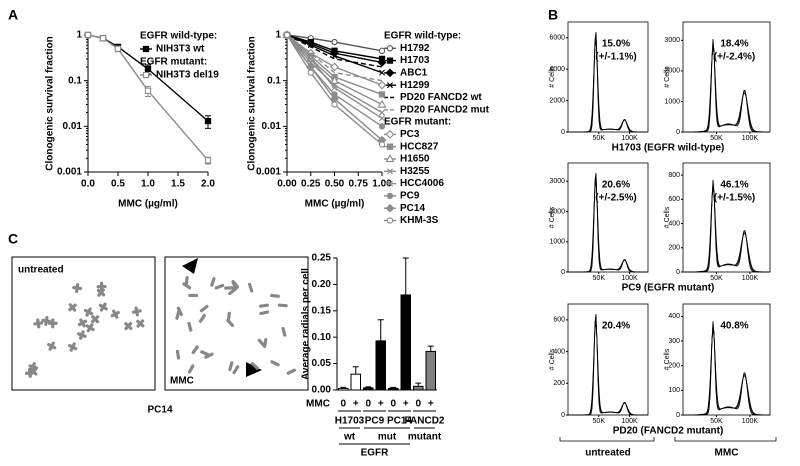 This screenshot has width=800, height=466. What do you see at coordinates (425, 437) in the screenshot?
I see `subgroup-label: mutant` at bounding box center [425, 437].